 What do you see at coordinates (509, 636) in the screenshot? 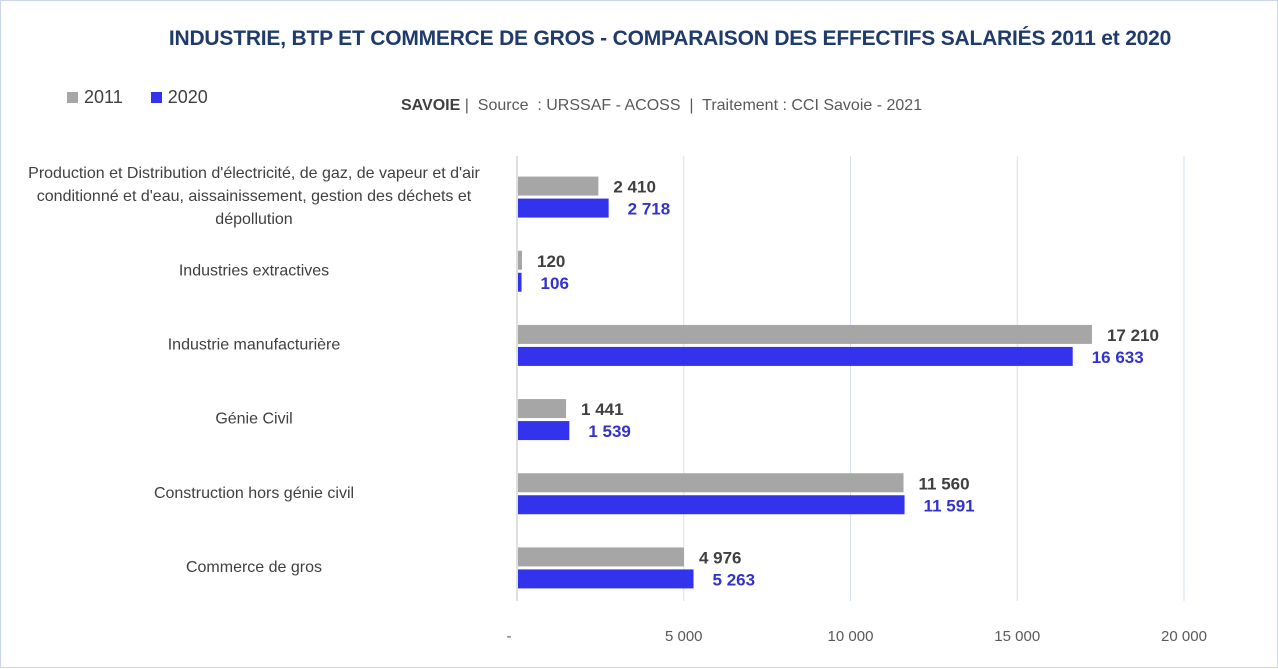
I see `x-tick-label: -` at bounding box center [509, 636].